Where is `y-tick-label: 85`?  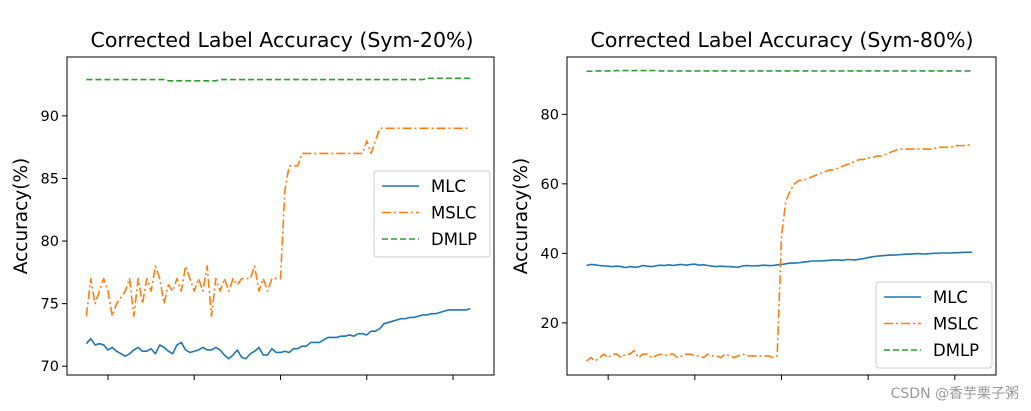
y-tick-label: 85 is located at coordinates (50, 179).